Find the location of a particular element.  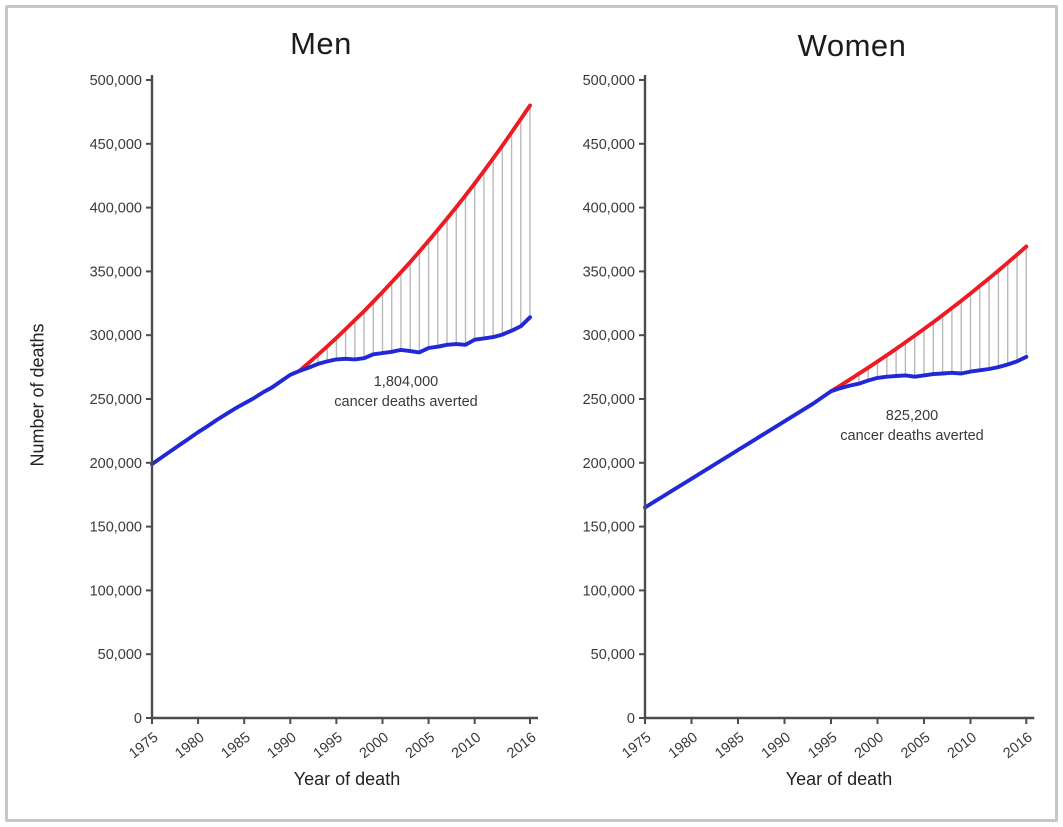

women-averted-count: 825,200 is located at coordinates (912, 416).